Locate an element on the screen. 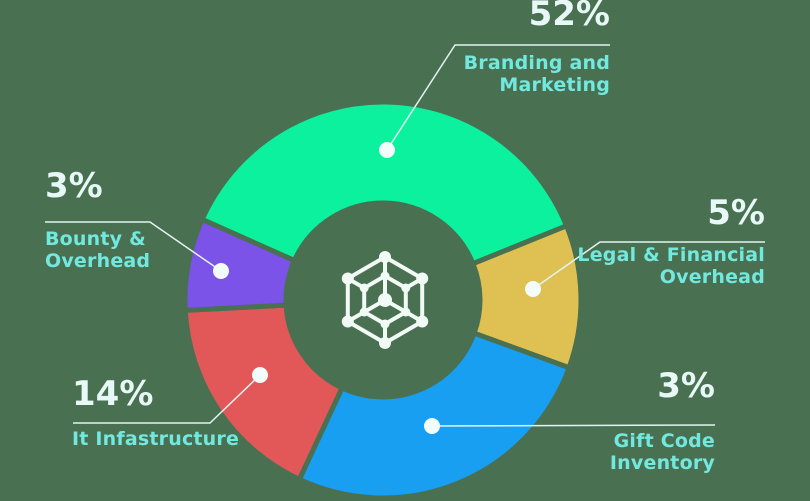 The image size is (810, 501). label-branding: Branding and Marketing is located at coordinates (537, 74).